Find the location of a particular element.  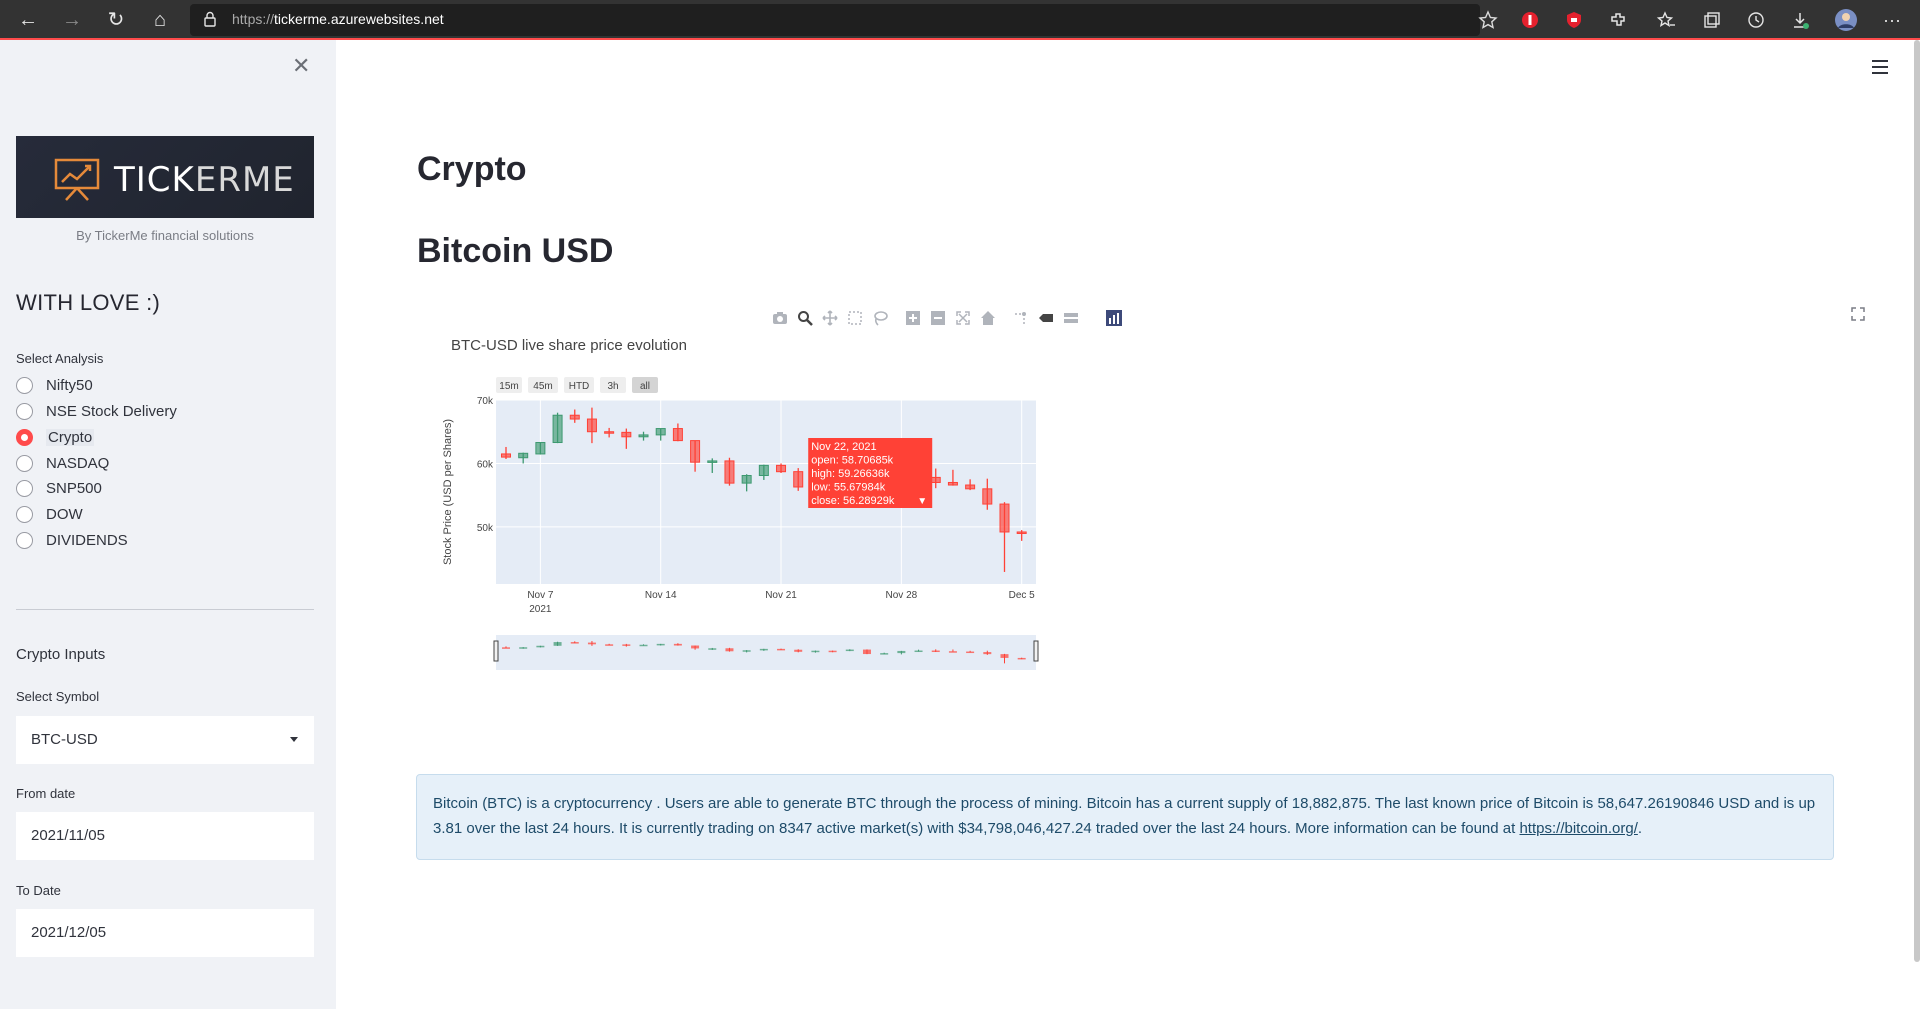

x-tick-year-label: 2021 is located at coordinates (540, 609).